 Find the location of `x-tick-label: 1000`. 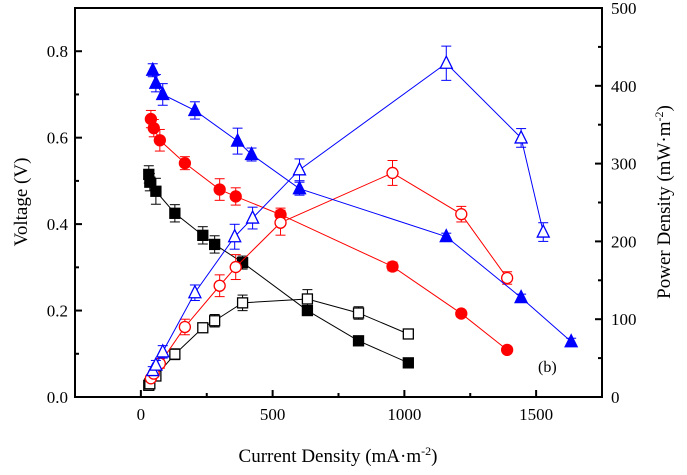

x-tick-label: 1000 is located at coordinates (404, 414).